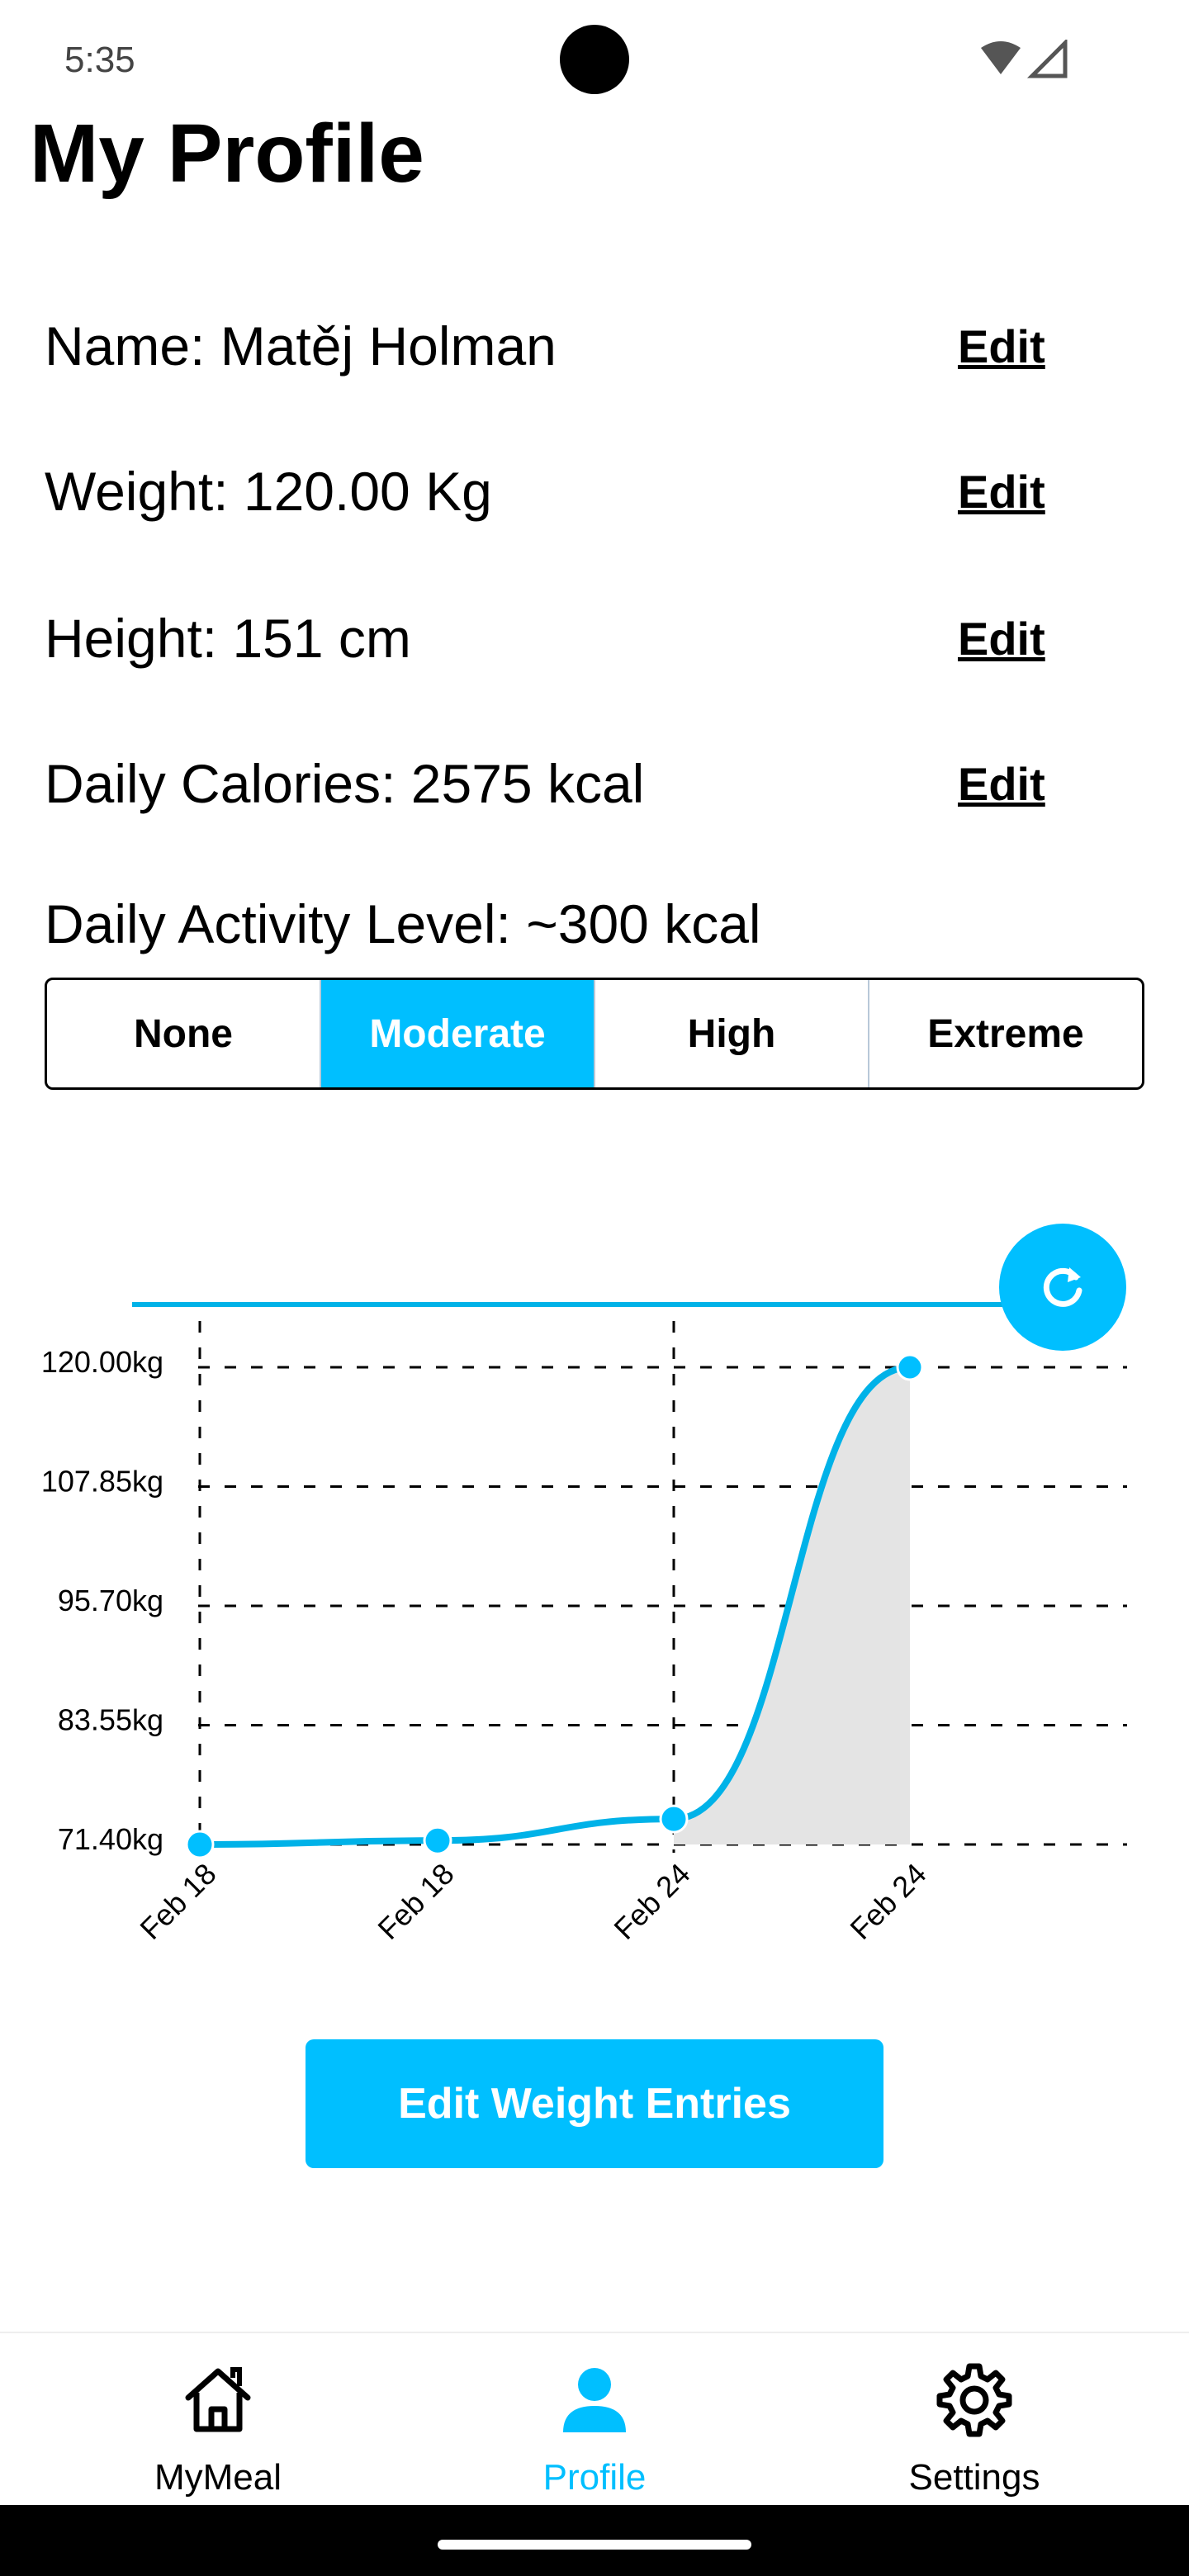 The width and height of the screenshot is (1189, 2576). What do you see at coordinates (1001, 346) in the screenshot?
I see `edit-name-button: Edit` at bounding box center [1001, 346].